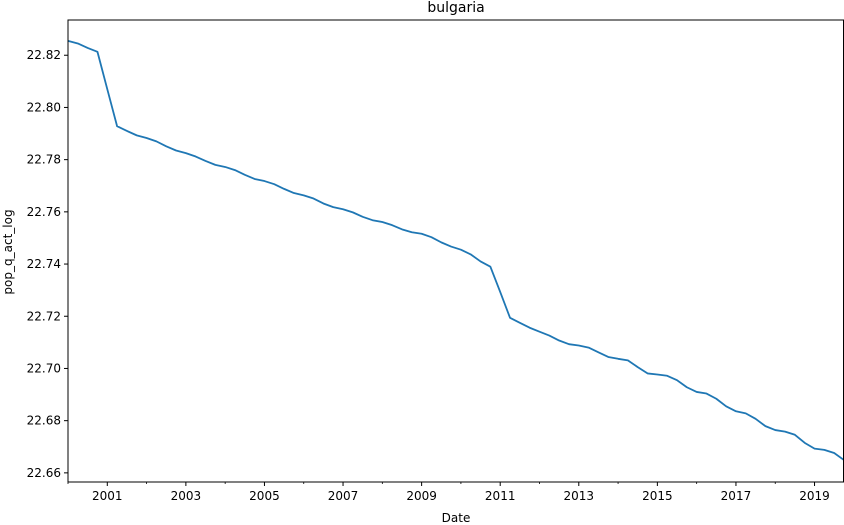 This screenshot has width=844, height=525. I want to click on x-tick-label: 2017, so click(736, 496).